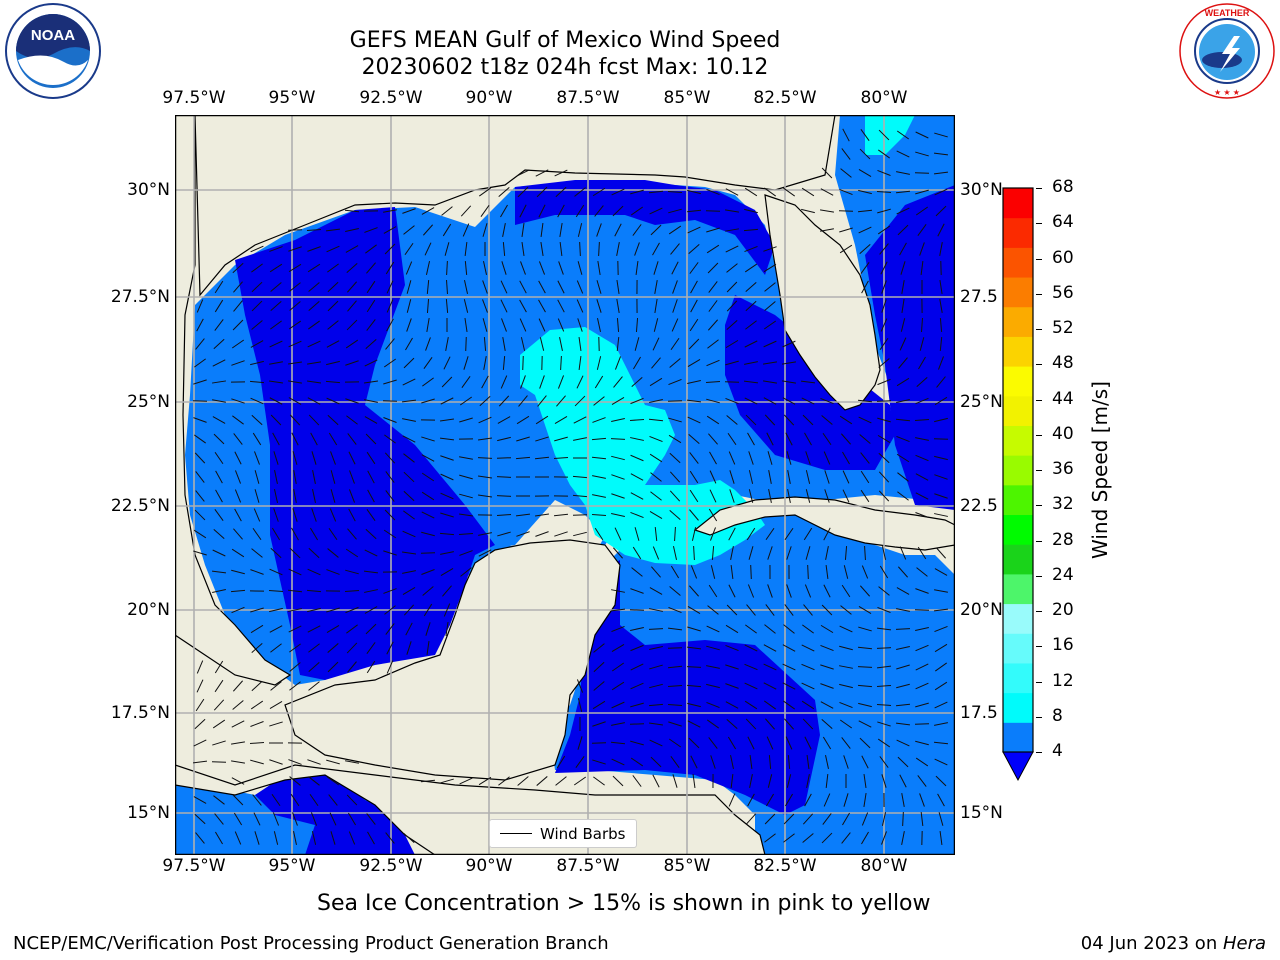  Describe the element at coordinates (1063, 363) in the screenshot. I see `colorbar-tick-label: 48` at that location.